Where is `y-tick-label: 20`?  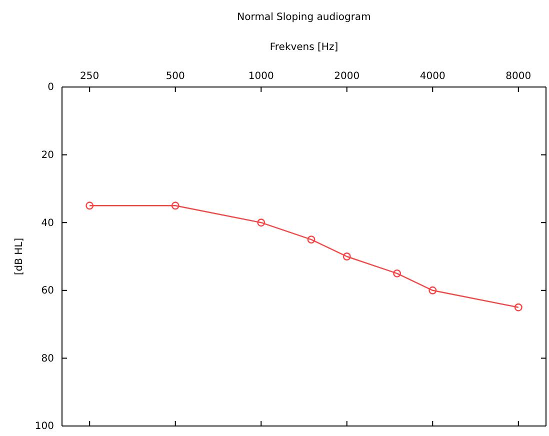
y-tick-label: 20 is located at coordinates (47, 155).